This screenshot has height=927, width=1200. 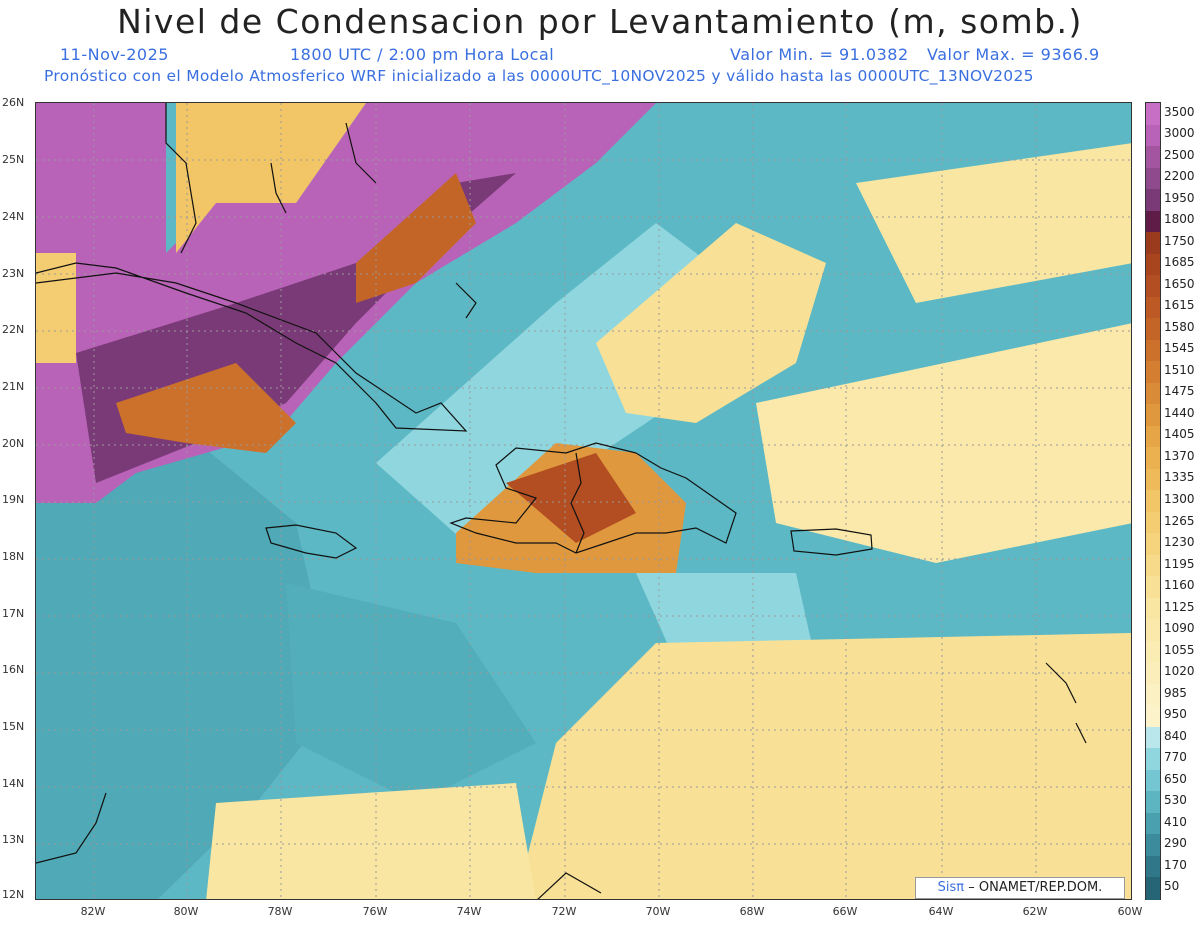 I want to click on colorbar-tick-label: 1440, so click(x=1179, y=412).